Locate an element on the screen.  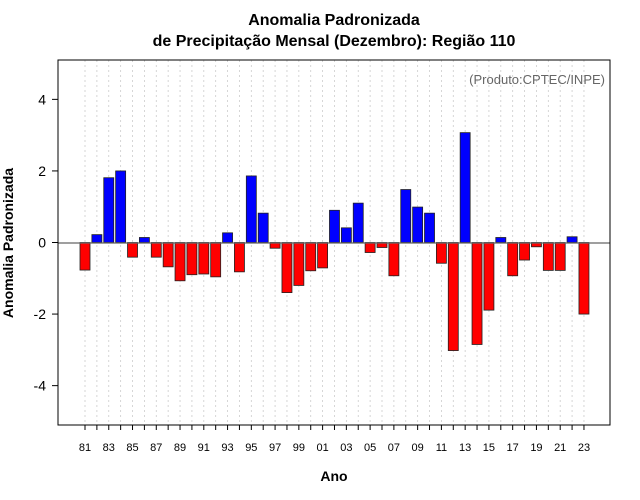
y-tick-label: -2 is located at coordinates (40, 314).